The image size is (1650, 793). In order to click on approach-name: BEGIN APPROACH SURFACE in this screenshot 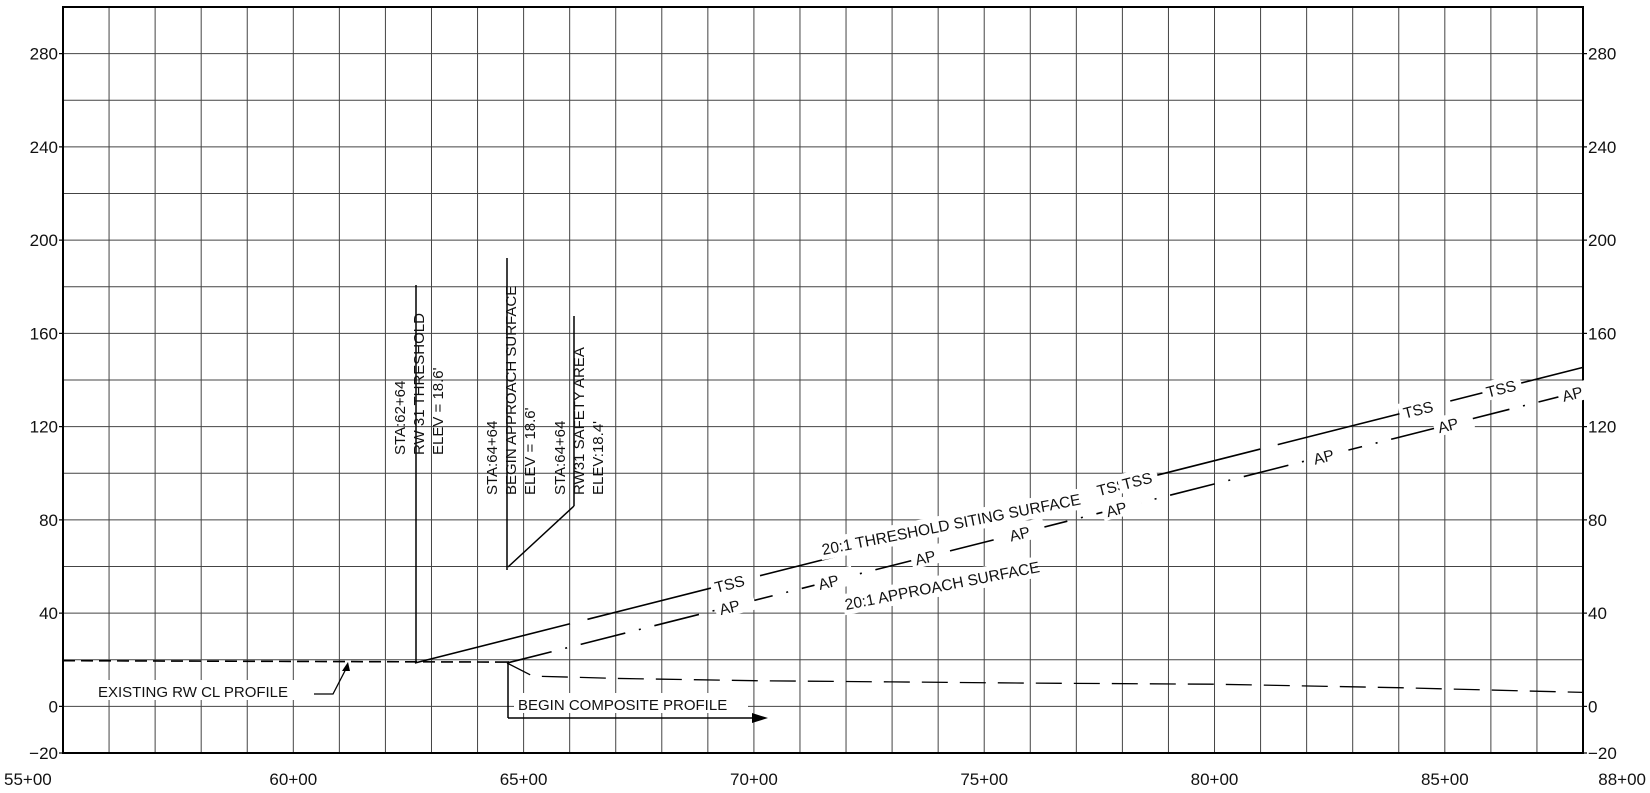, I will do `click(511, 390)`.